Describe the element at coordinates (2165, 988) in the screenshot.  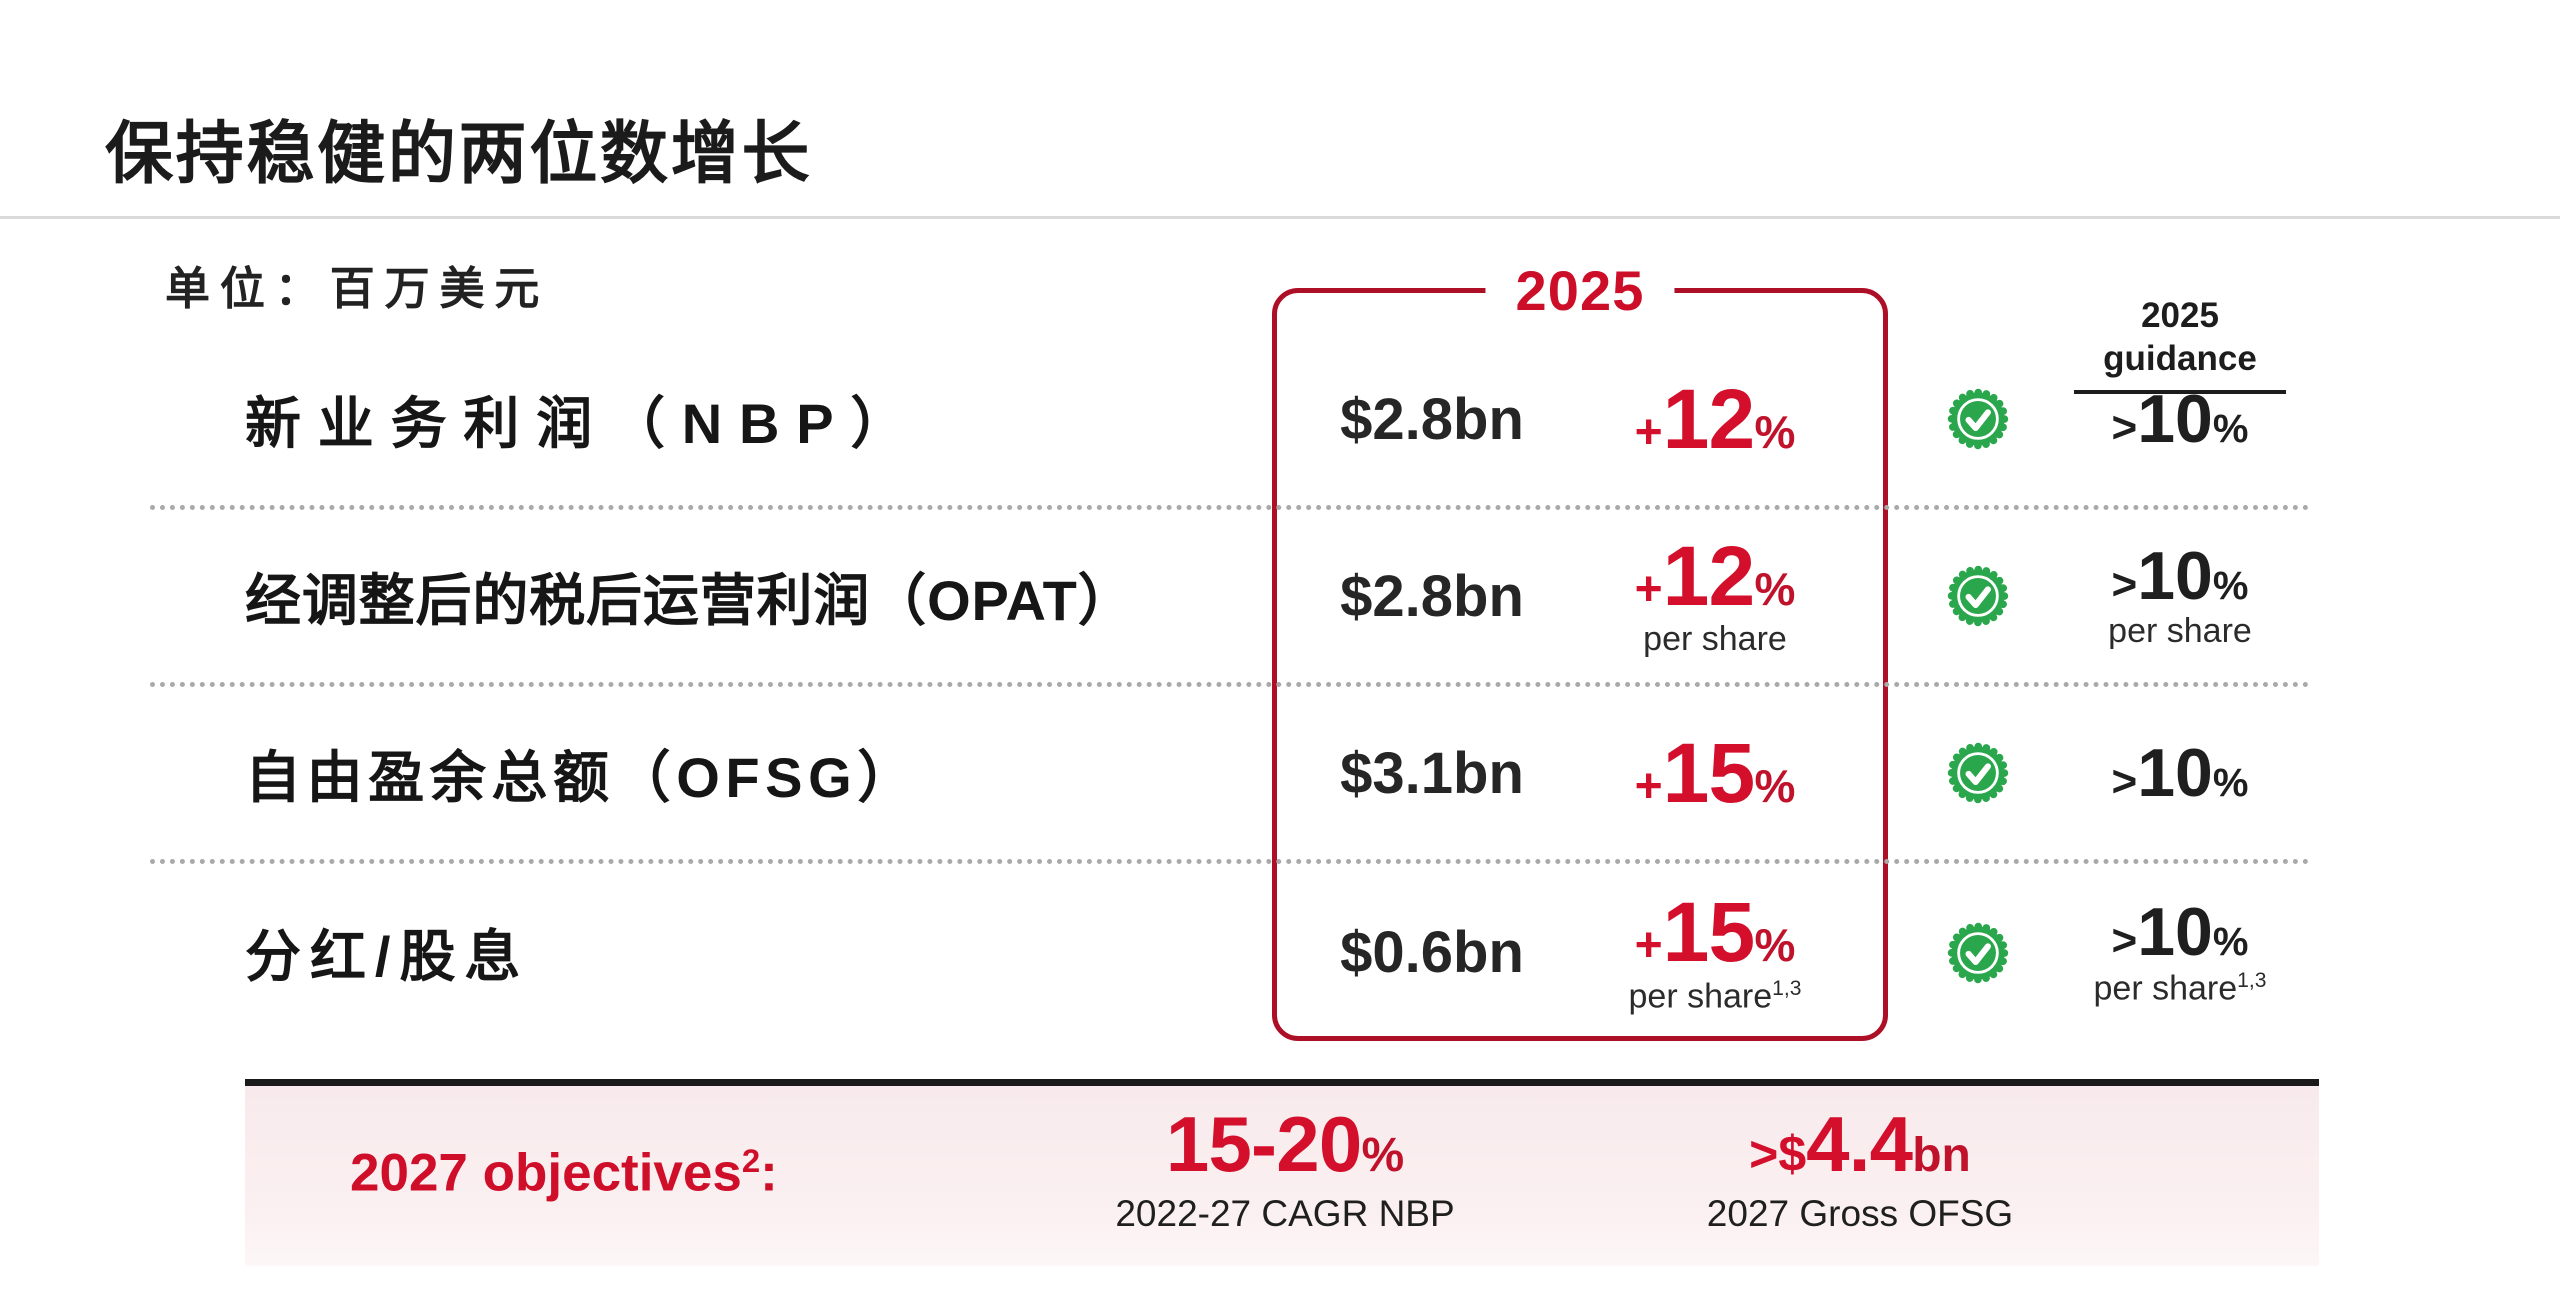
I see `guidance-note-text: per share` at that location.